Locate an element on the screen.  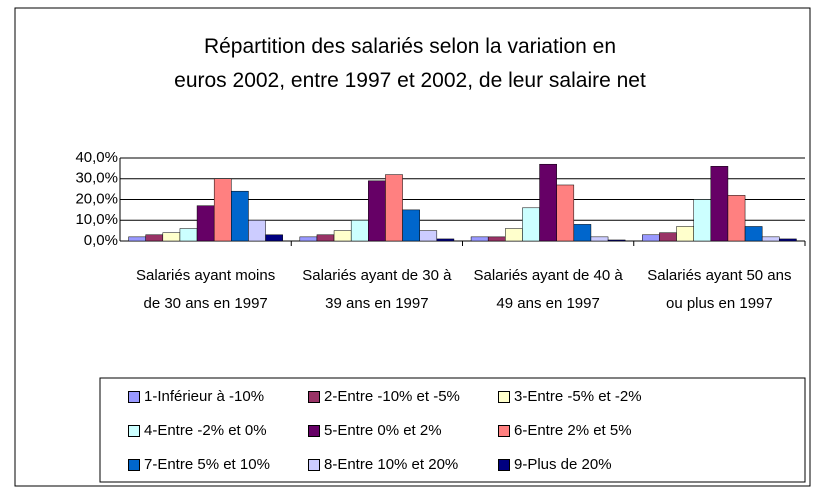
legend-item: 7-Entre 5% et 10% is located at coordinates (199, 464).